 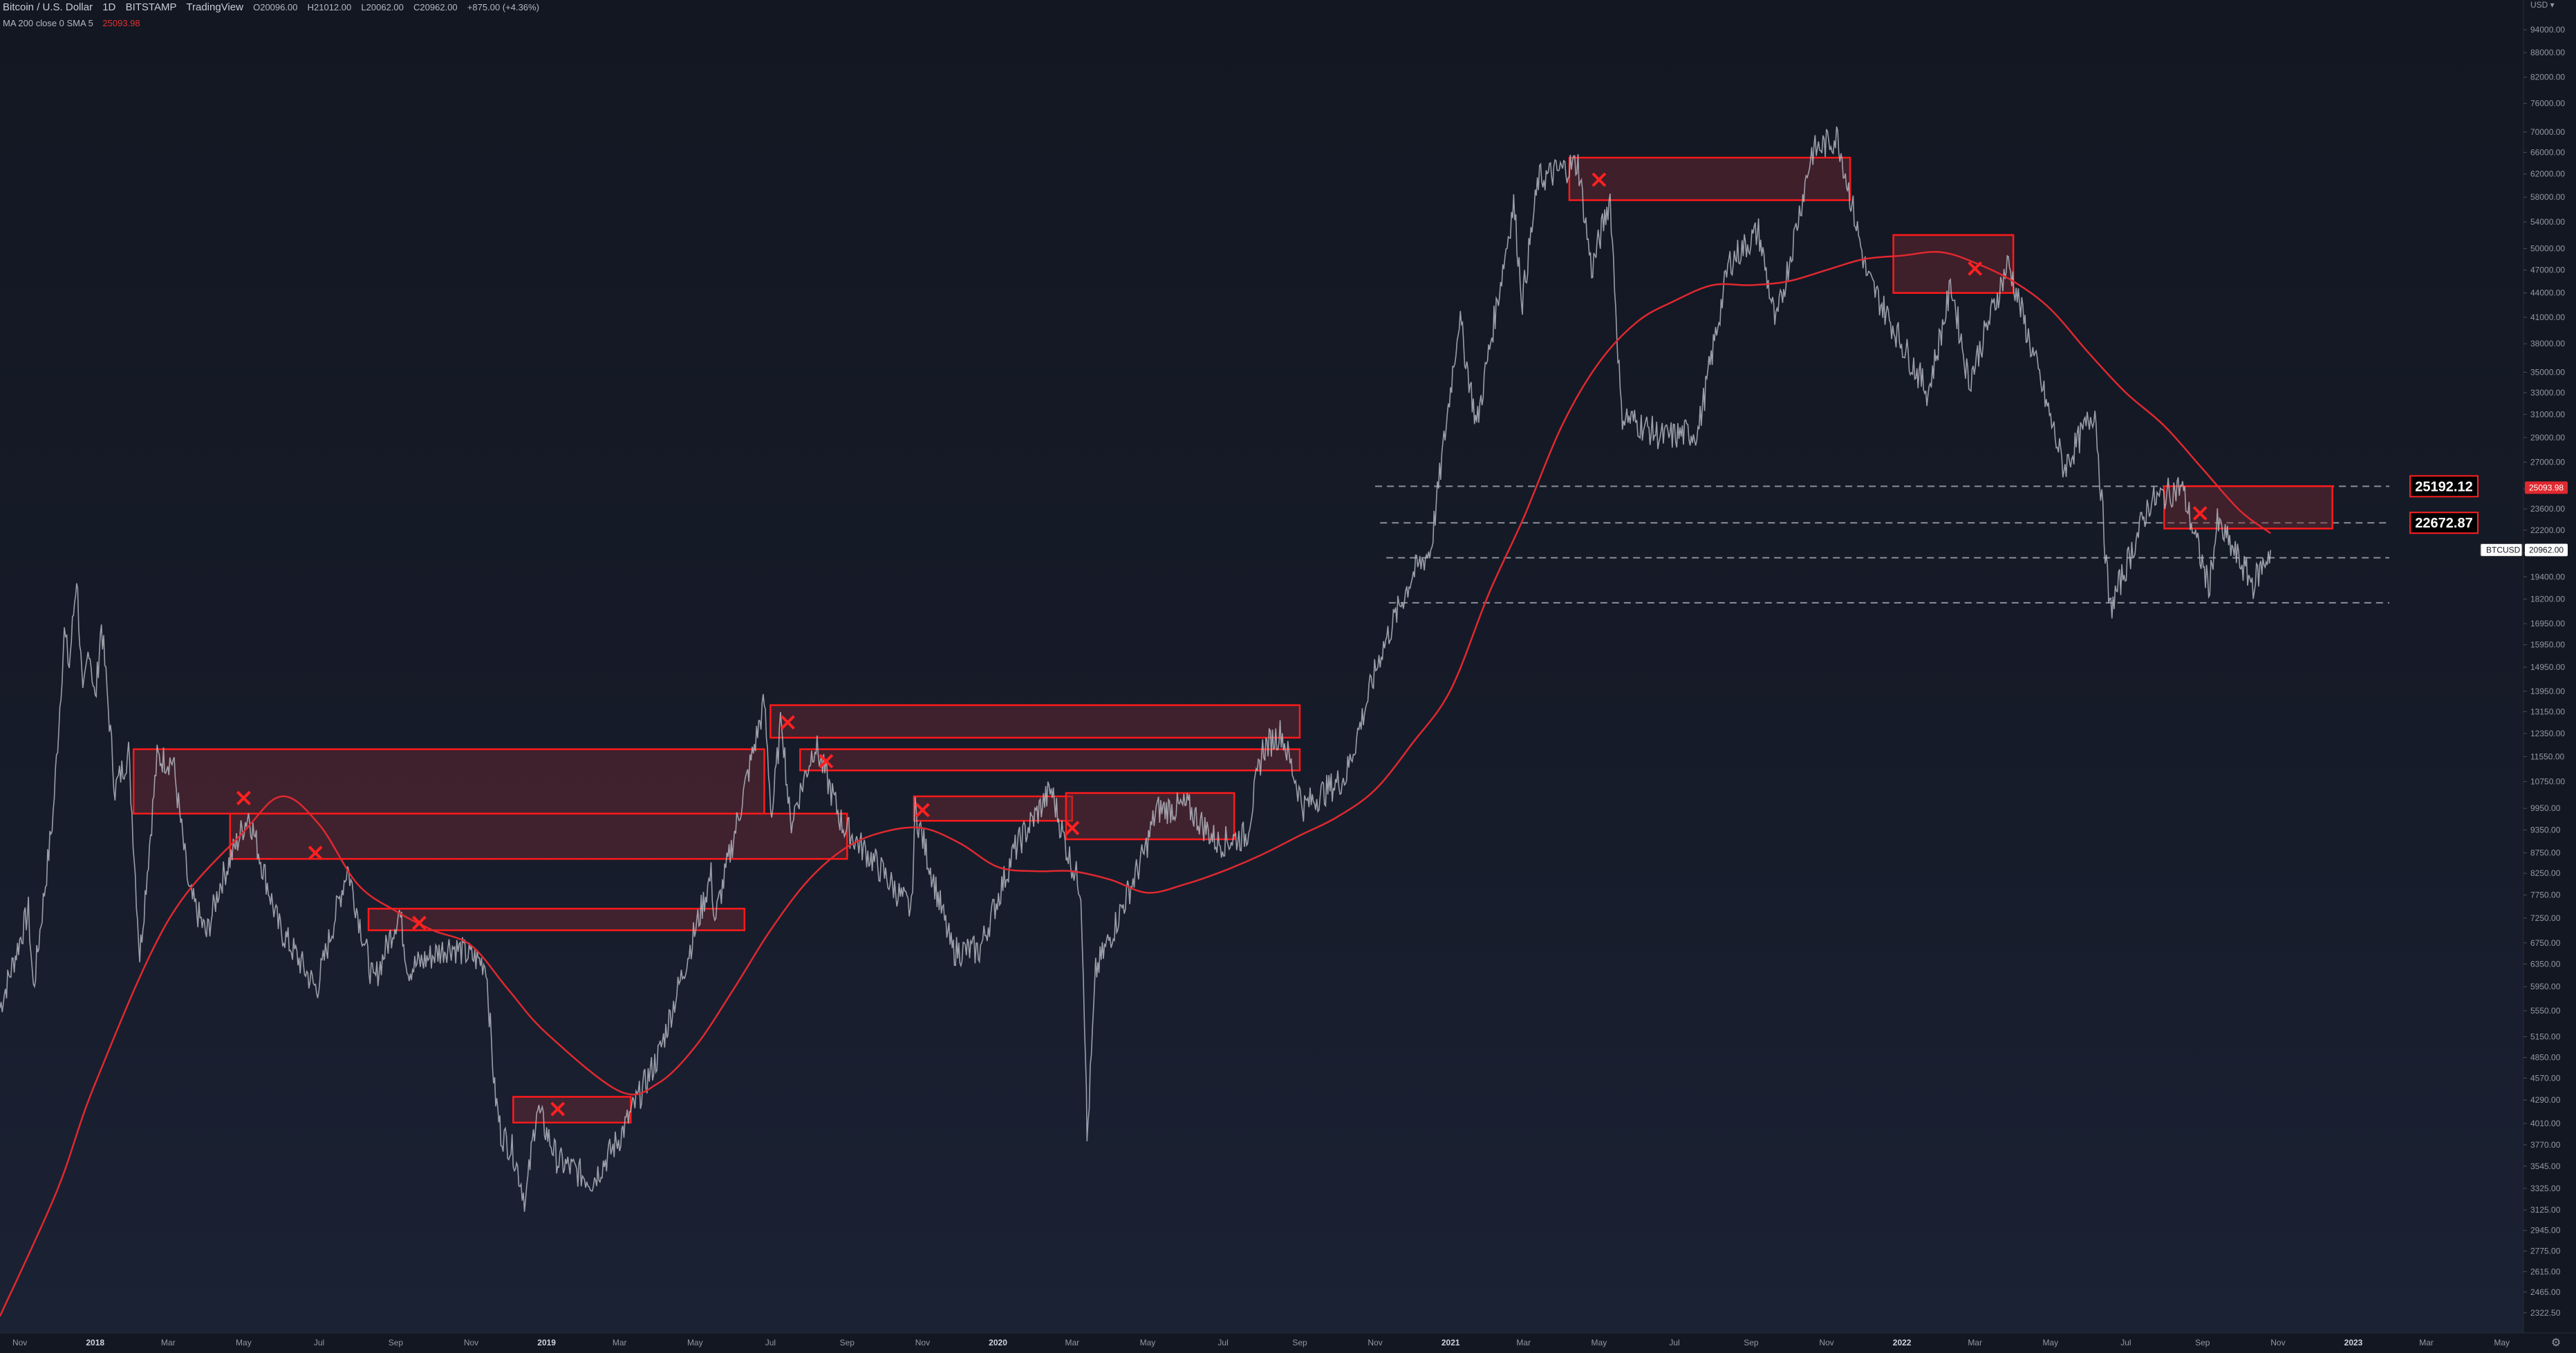 I want to click on ma-price-tag: 25093.98, so click(x=2546, y=487).